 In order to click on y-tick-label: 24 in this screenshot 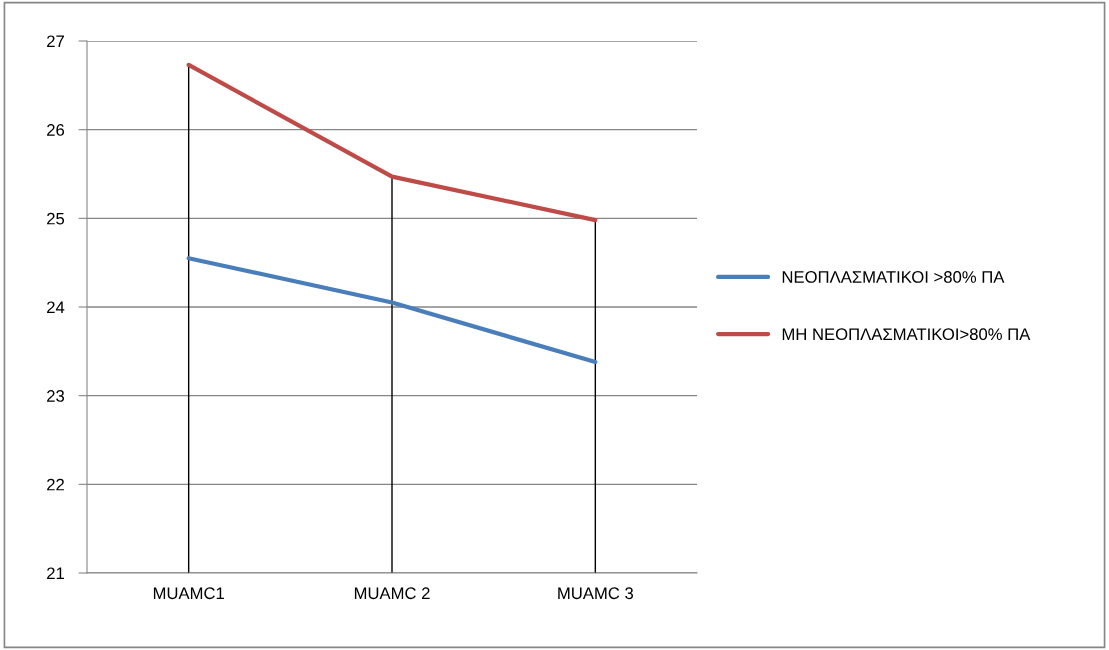, I will do `click(56, 307)`.